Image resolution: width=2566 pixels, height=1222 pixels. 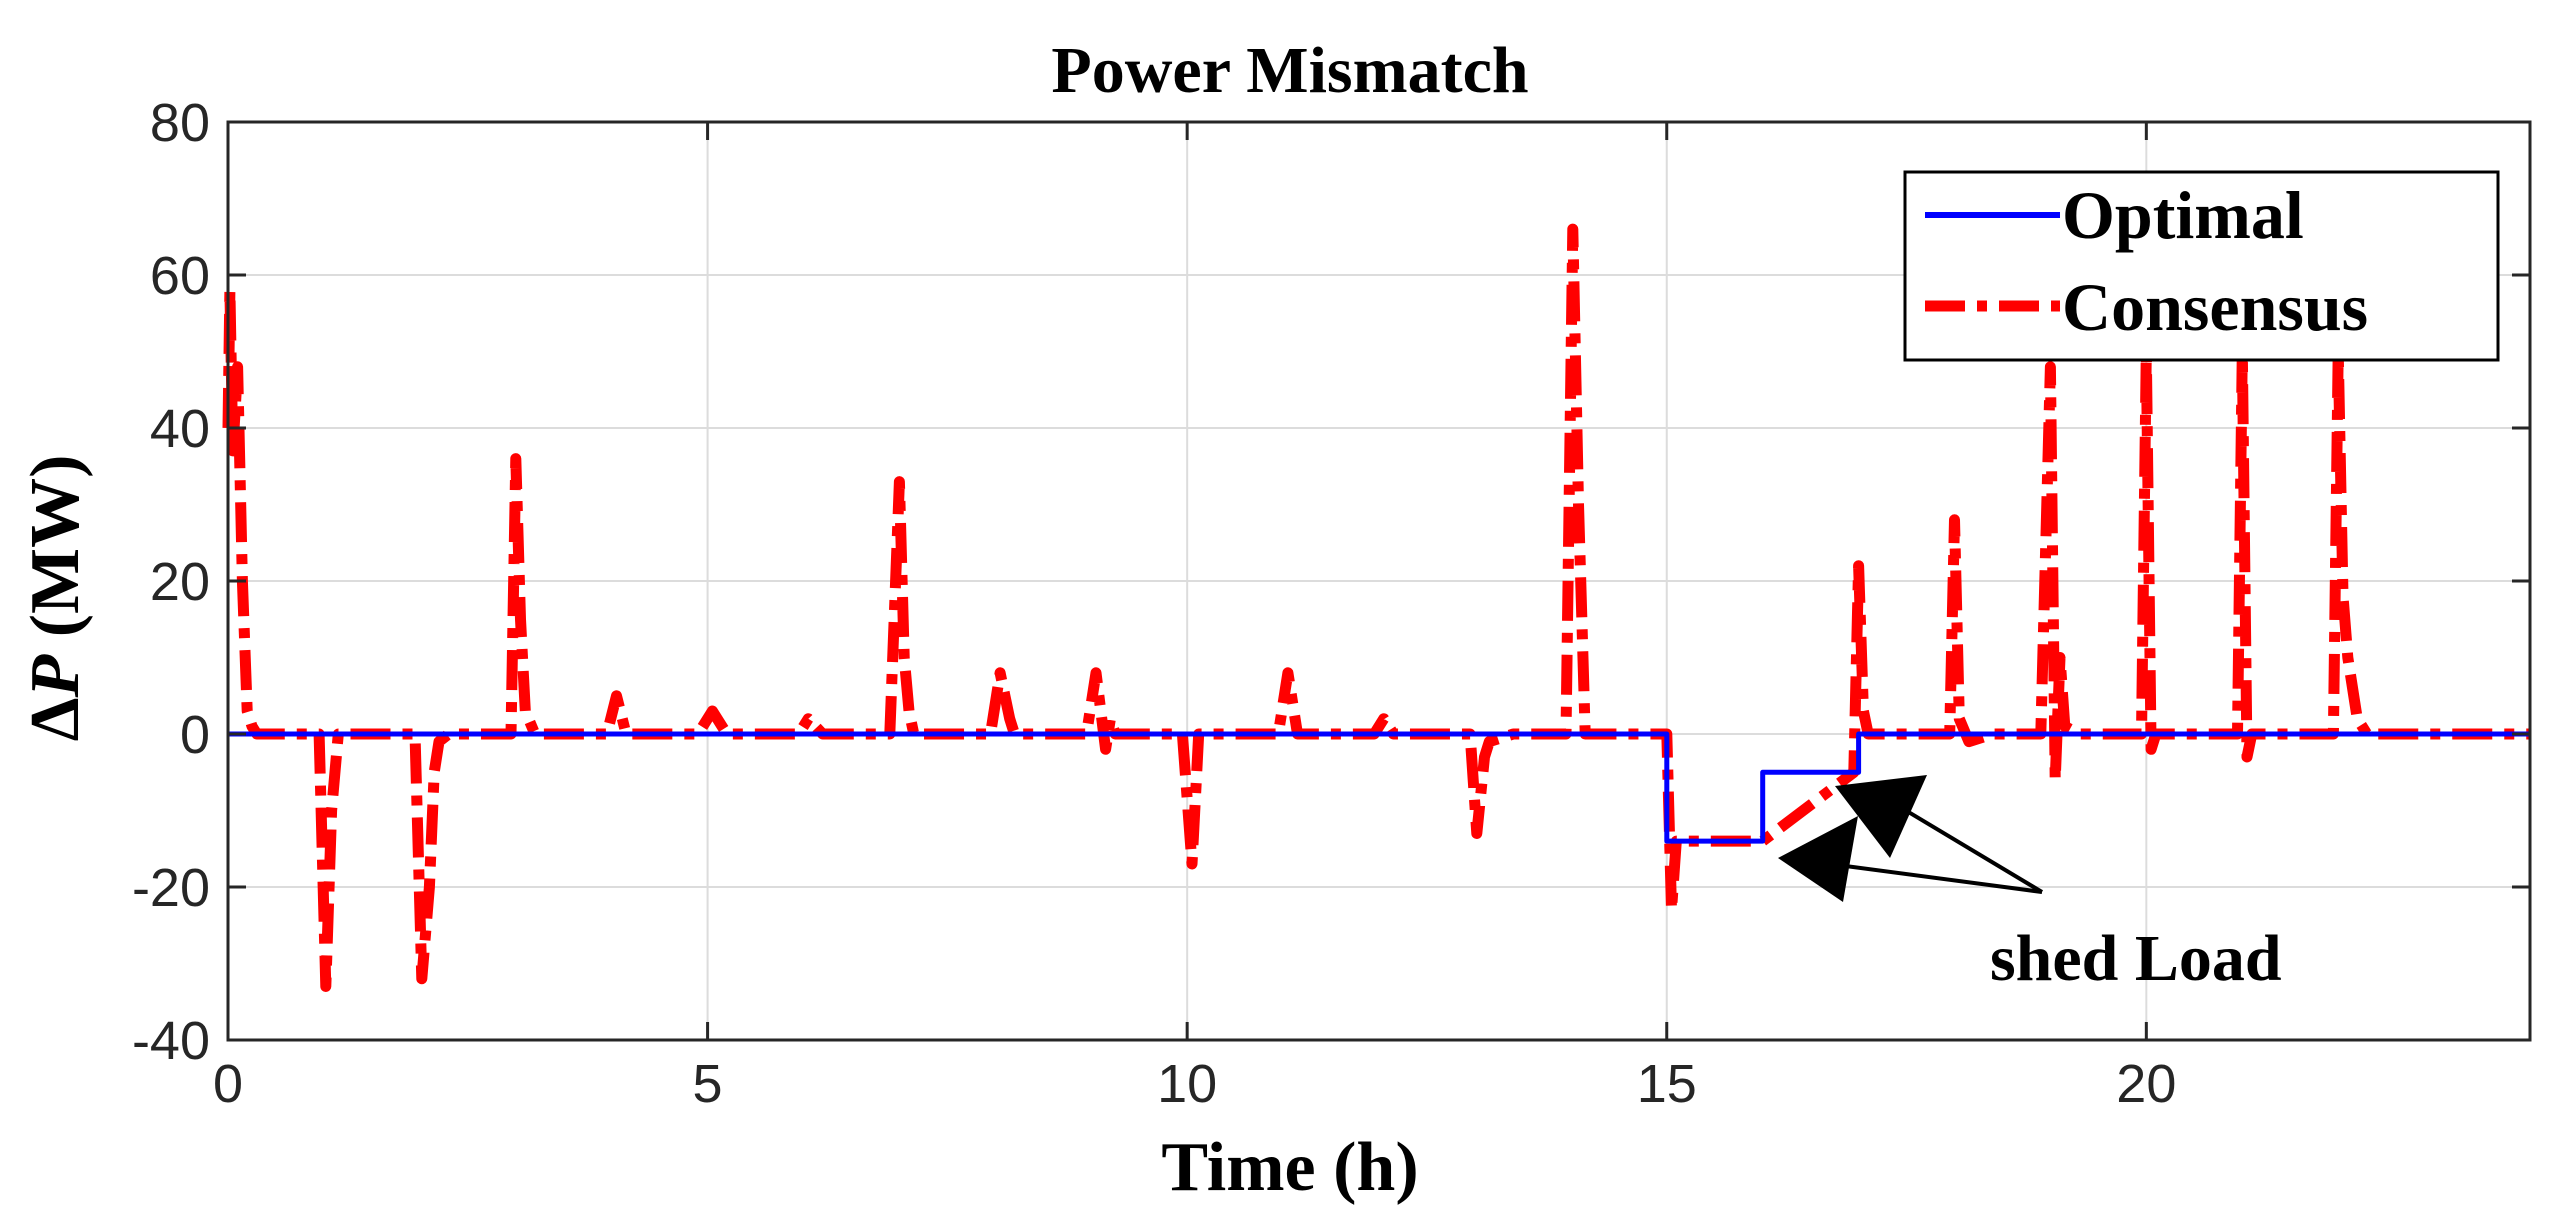 I want to click on y-tick-label: 20, so click(x=180, y=582).